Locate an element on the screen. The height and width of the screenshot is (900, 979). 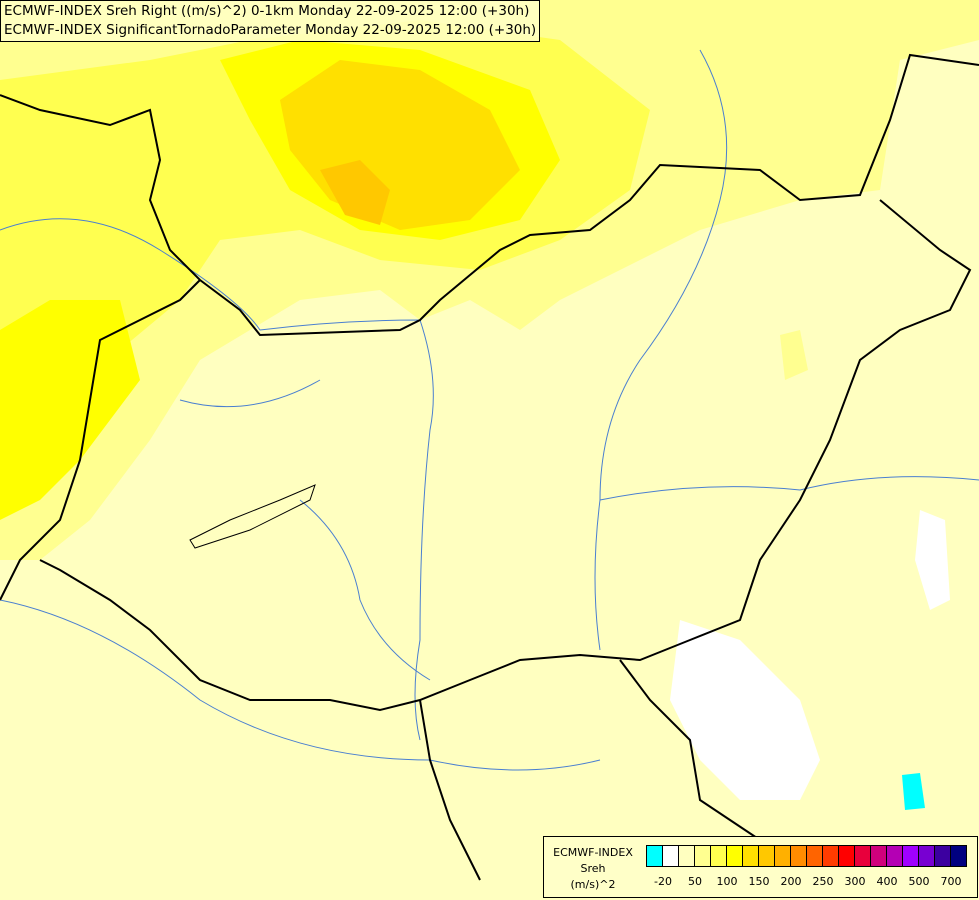
legend-tick-label: 300 is located at coordinates (855, 881).